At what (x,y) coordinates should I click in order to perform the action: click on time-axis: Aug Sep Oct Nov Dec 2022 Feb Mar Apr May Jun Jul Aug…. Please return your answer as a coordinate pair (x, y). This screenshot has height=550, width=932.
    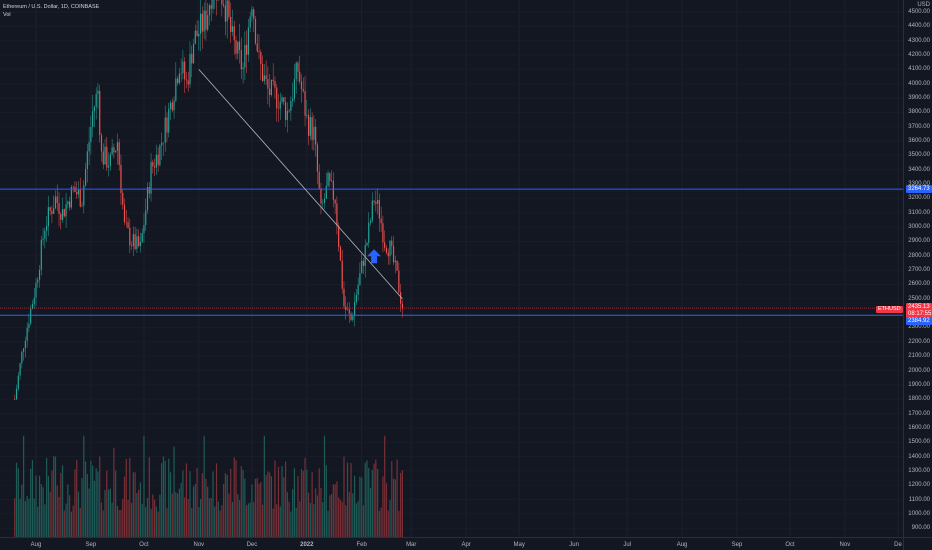
    Looking at the image, I should click on (451, 543).